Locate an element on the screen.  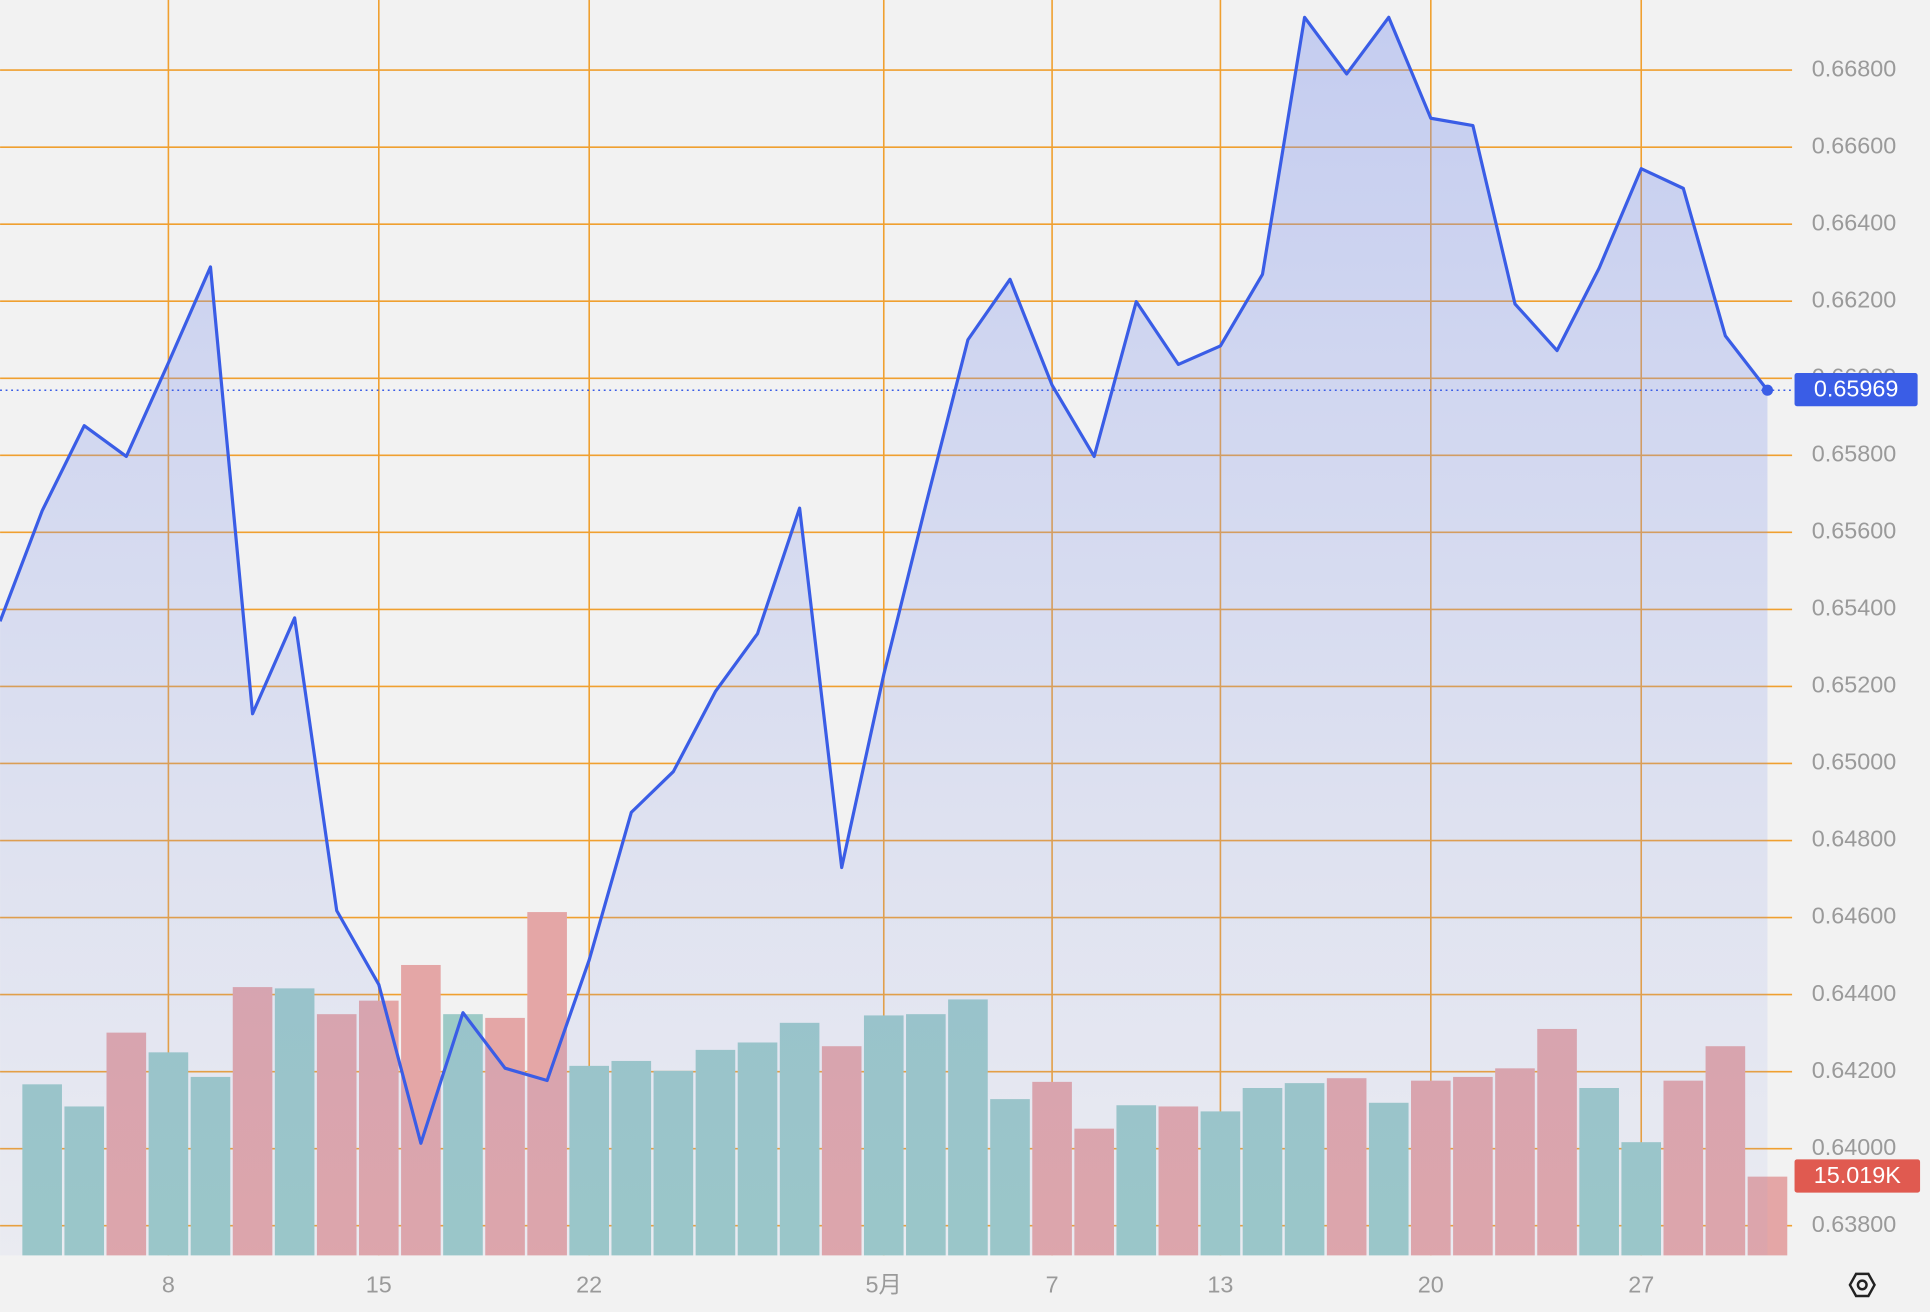
y-tick-label: 0.64400 is located at coordinates (1854, 993).